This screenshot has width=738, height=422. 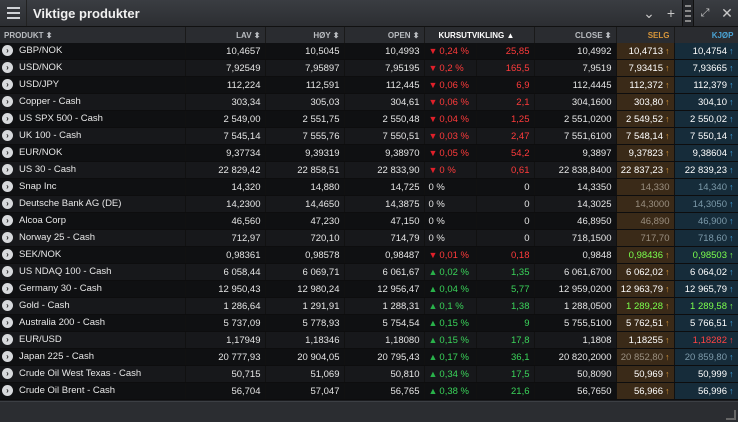 What do you see at coordinates (645, 238) in the screenshot?
I see `sell-price-button: 717,70` at bounding box center [645, 238].